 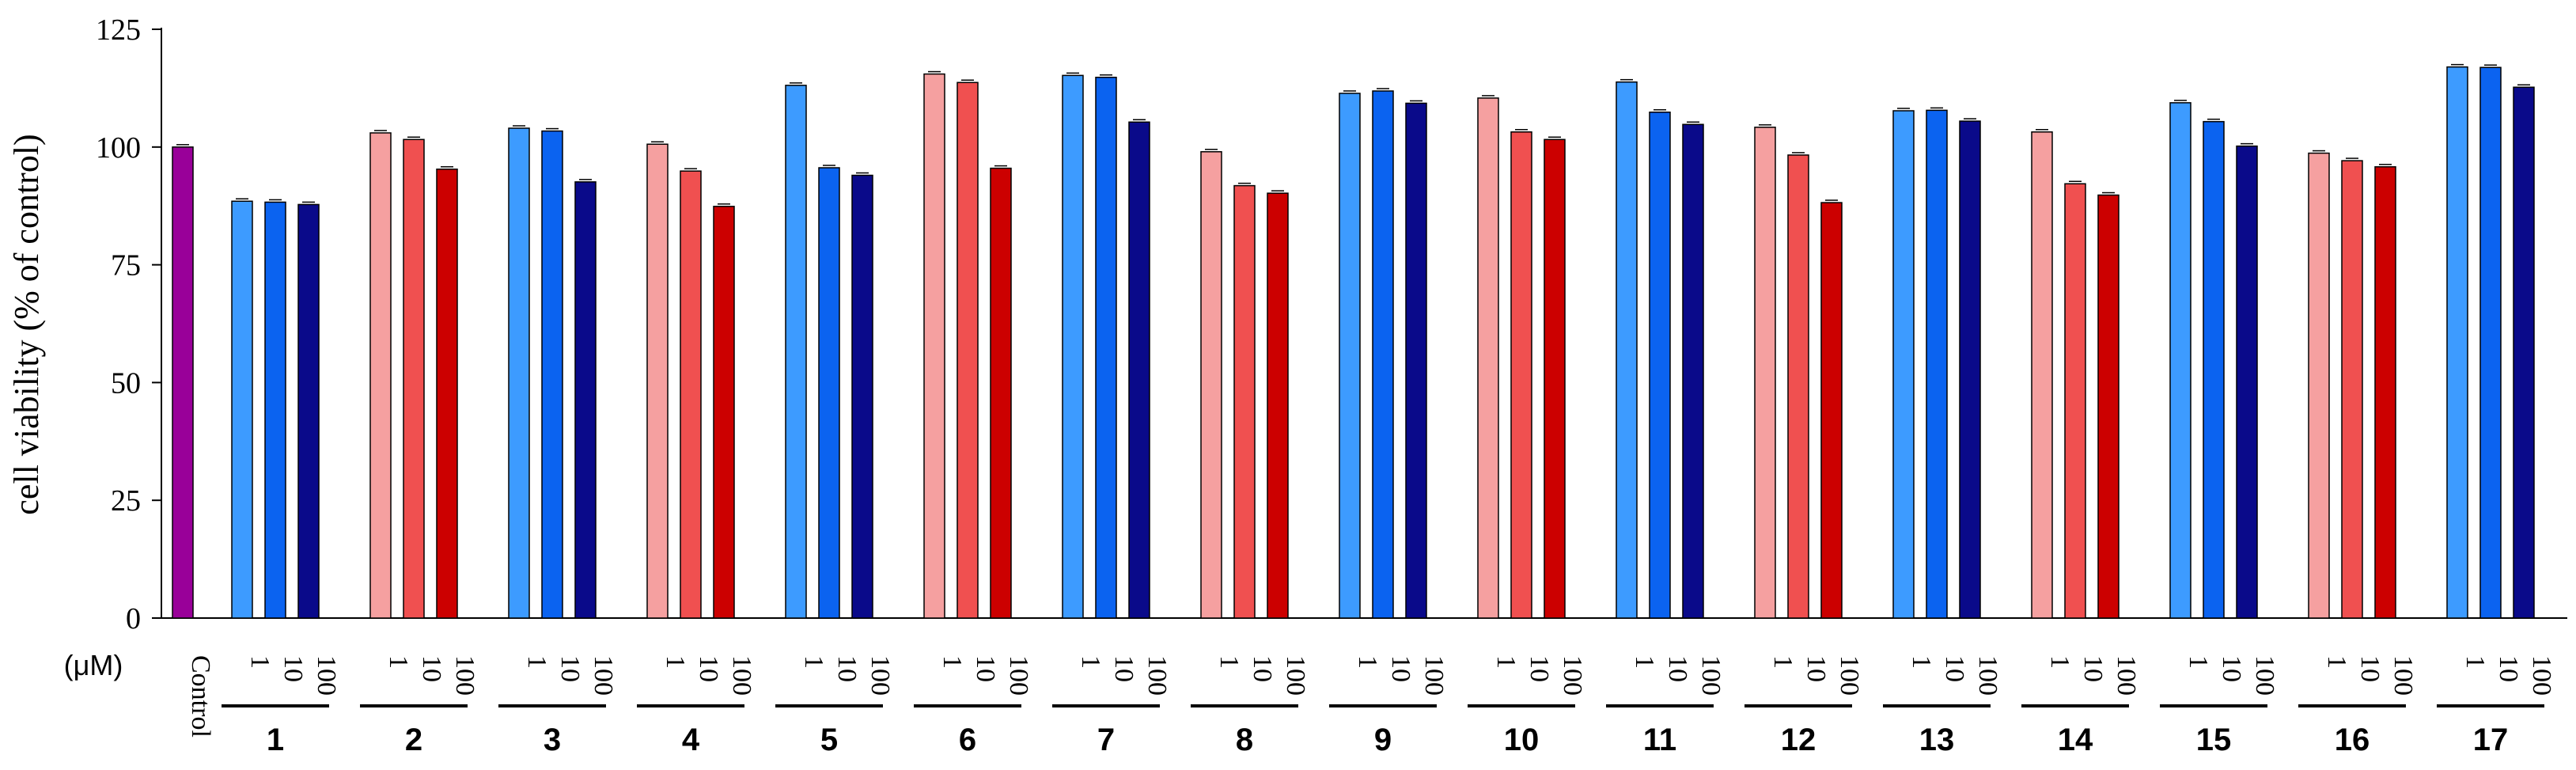 What do you see at coordinates (967, 740) in the screenshot?
I see `group-label: 6` at bounding box center [967, 740].